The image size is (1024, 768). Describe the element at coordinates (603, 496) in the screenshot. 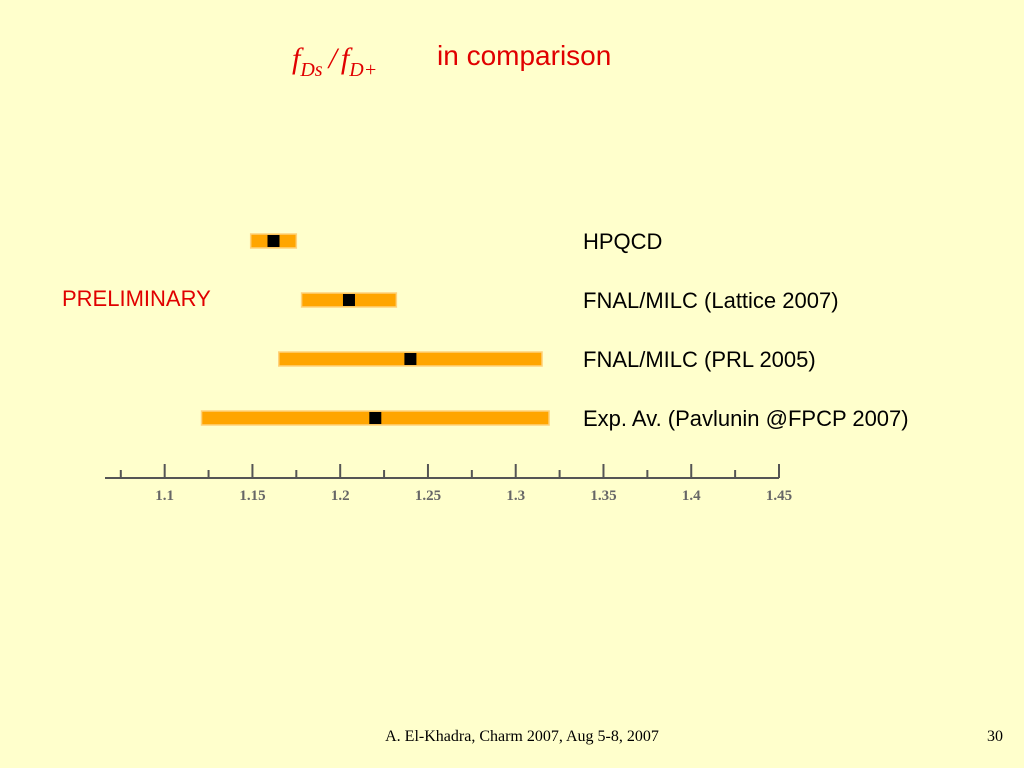

I see `x-tick-label: 1.35` at that location.